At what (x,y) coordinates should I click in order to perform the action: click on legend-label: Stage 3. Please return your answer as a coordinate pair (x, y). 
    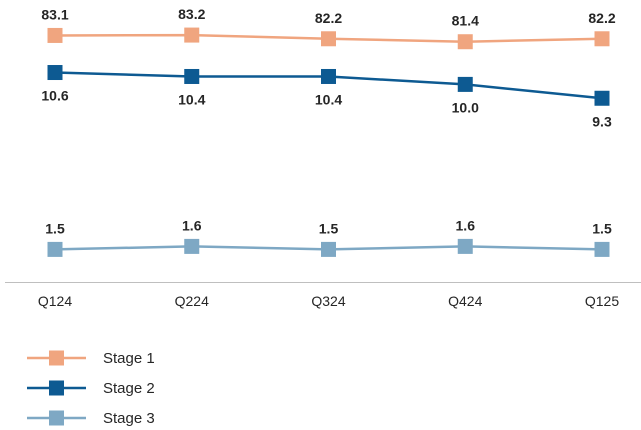
    Looking at the image, I should click on (129, 418).